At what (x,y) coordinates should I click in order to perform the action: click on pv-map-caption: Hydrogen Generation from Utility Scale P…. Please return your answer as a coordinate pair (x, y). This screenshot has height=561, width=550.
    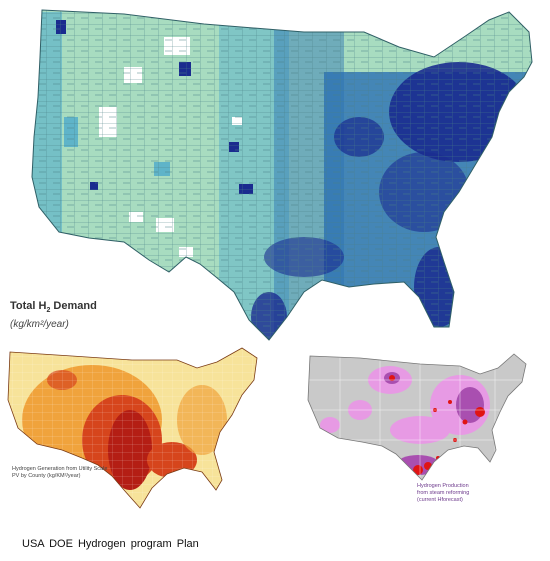
    Looking at the image, I should click on (60, 473).